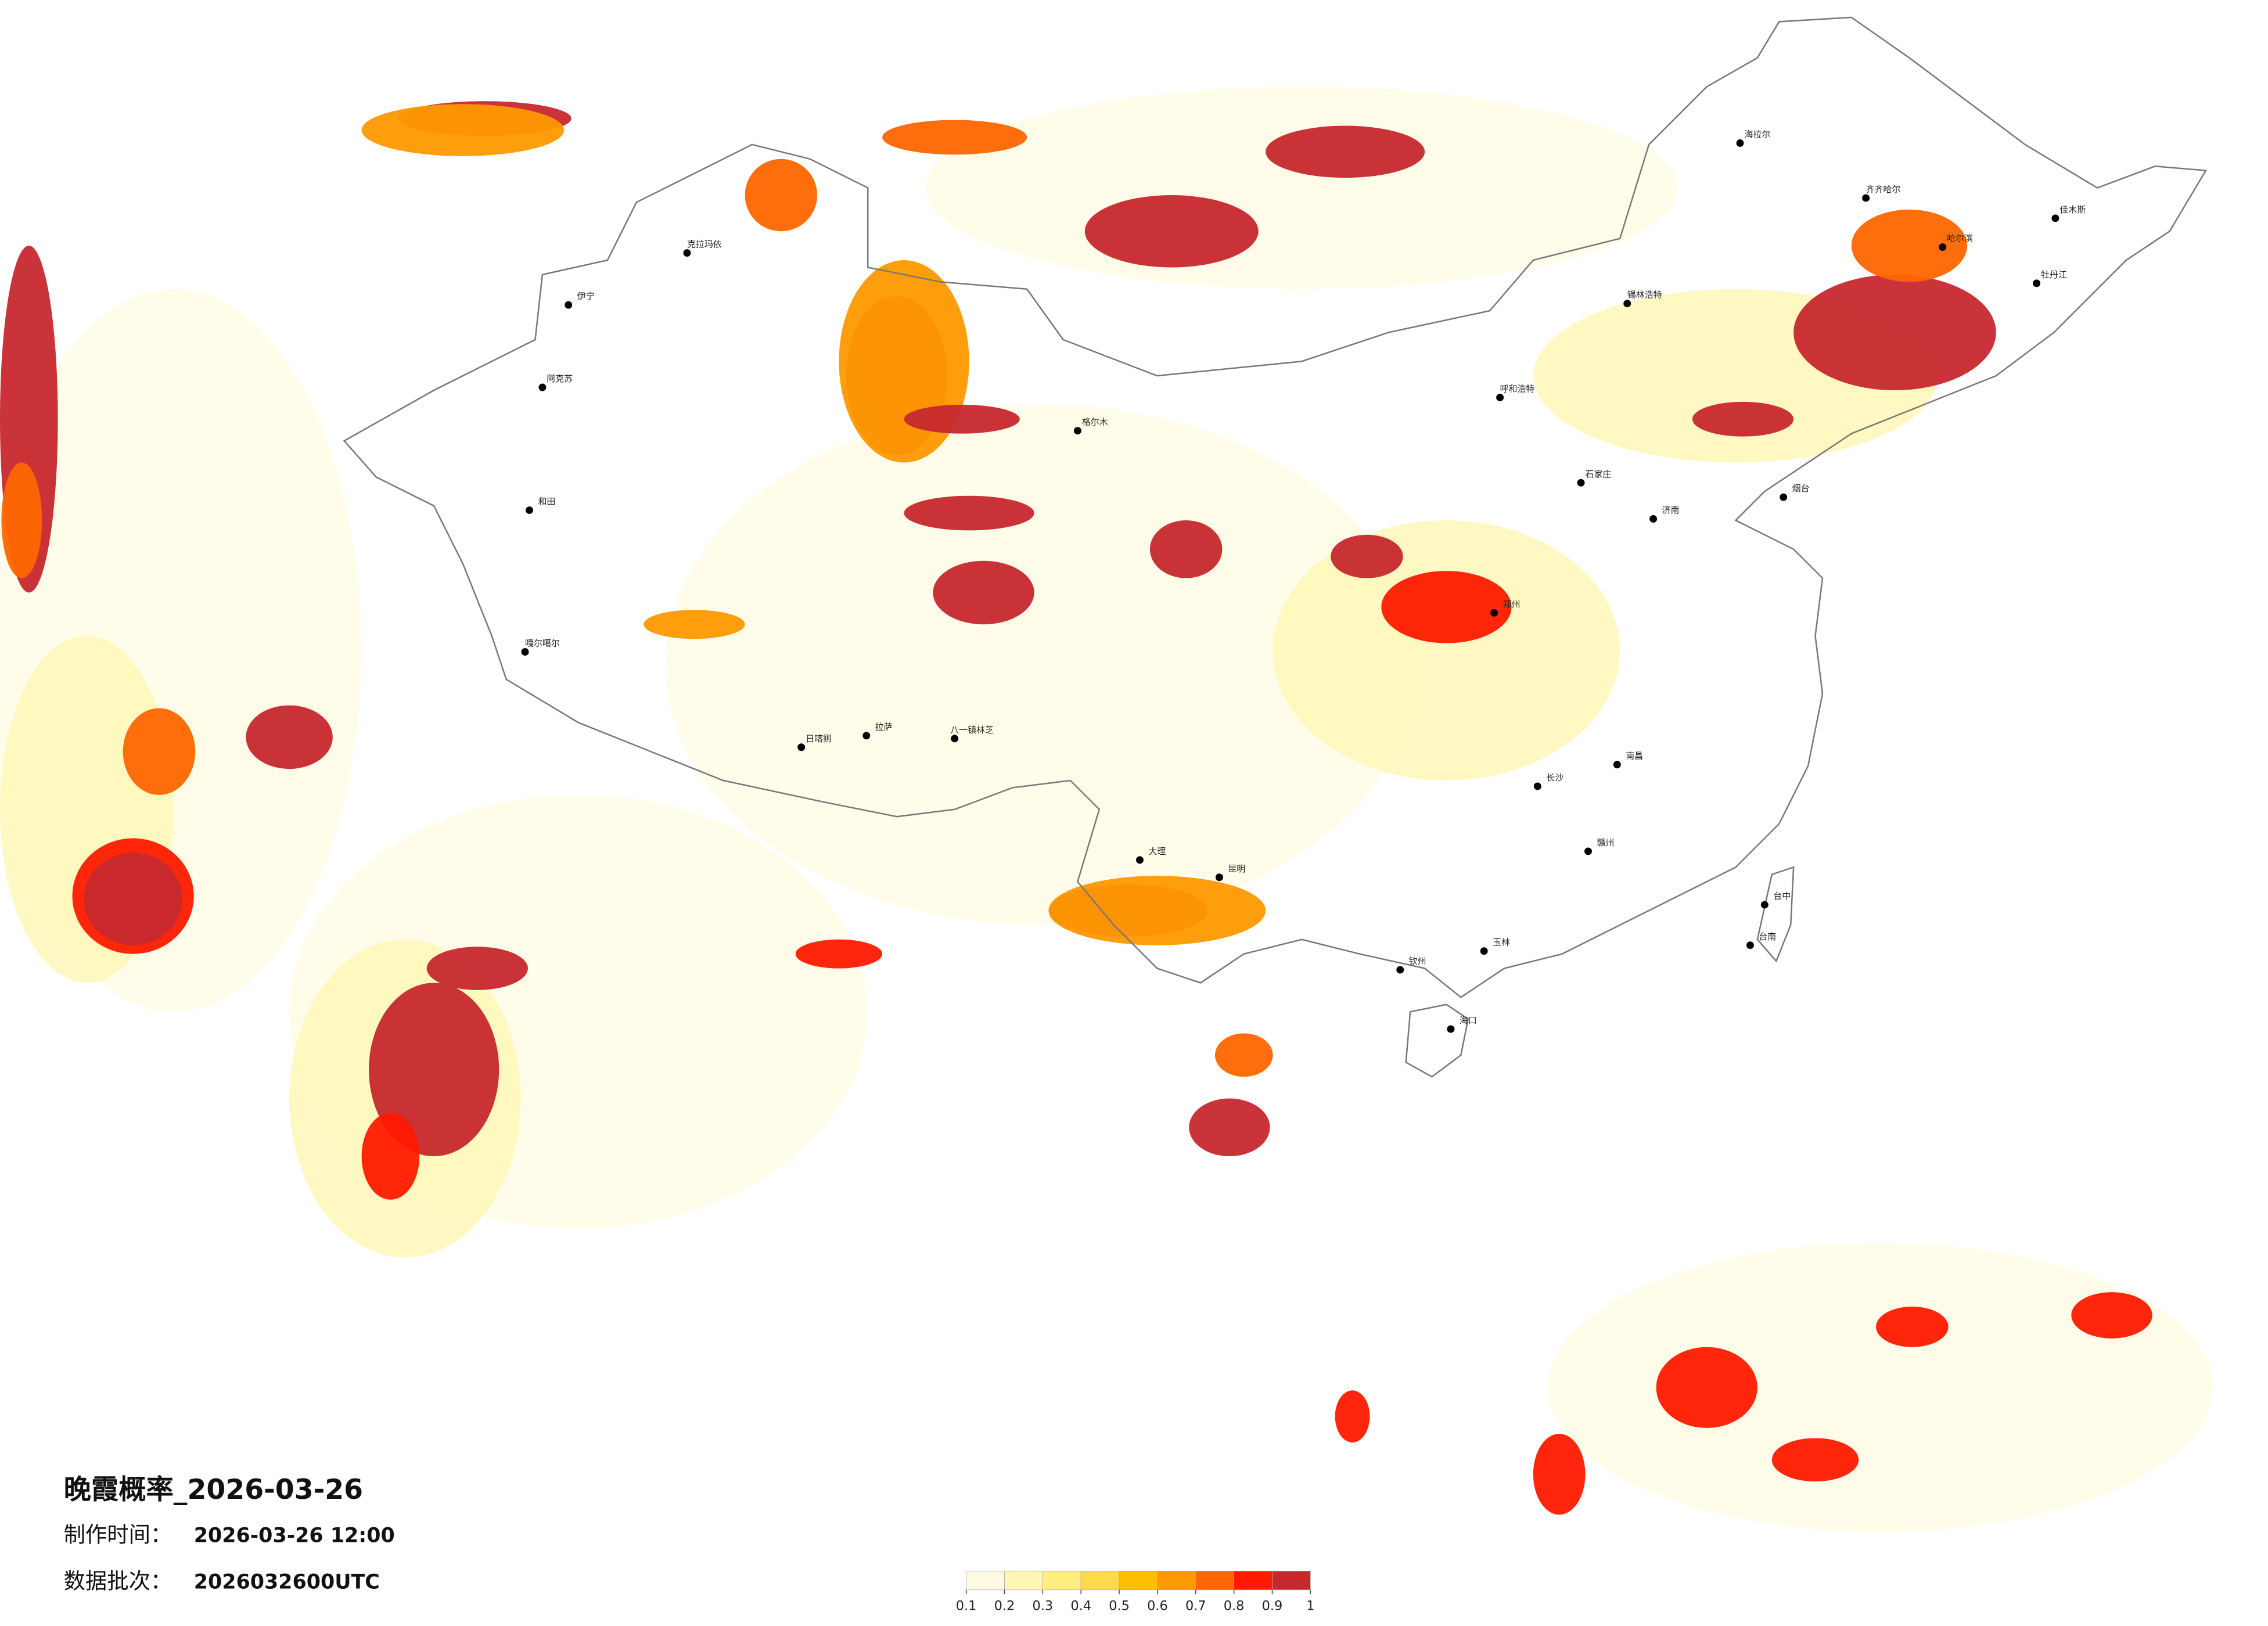  I want to click on colorbar-tick-label: 0.7, so click(1195, 1606).